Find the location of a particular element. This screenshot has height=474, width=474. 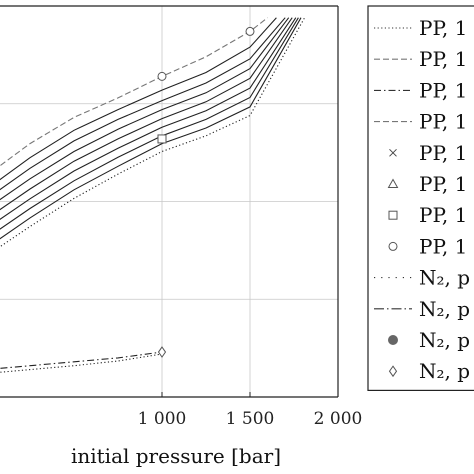

legend-label-7: PP, 1 is located at coordinates (443, 215).